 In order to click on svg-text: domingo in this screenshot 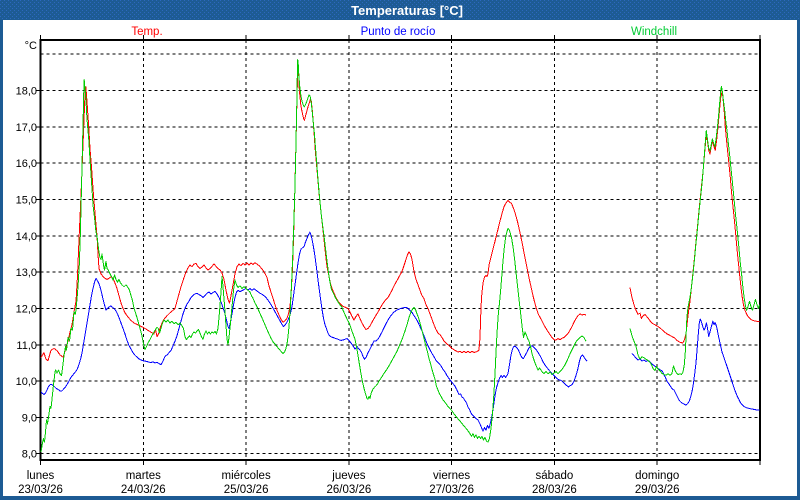, I will do `click(657, 476)`.